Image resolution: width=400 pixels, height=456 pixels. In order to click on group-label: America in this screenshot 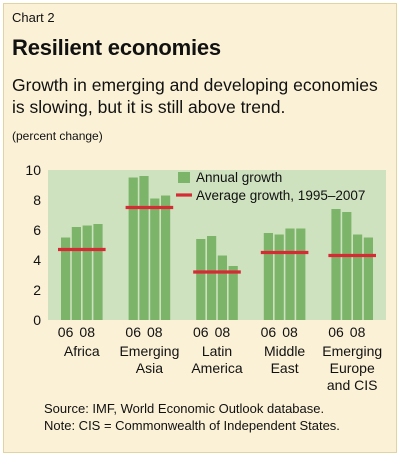, I will do `click(217, 368)`.